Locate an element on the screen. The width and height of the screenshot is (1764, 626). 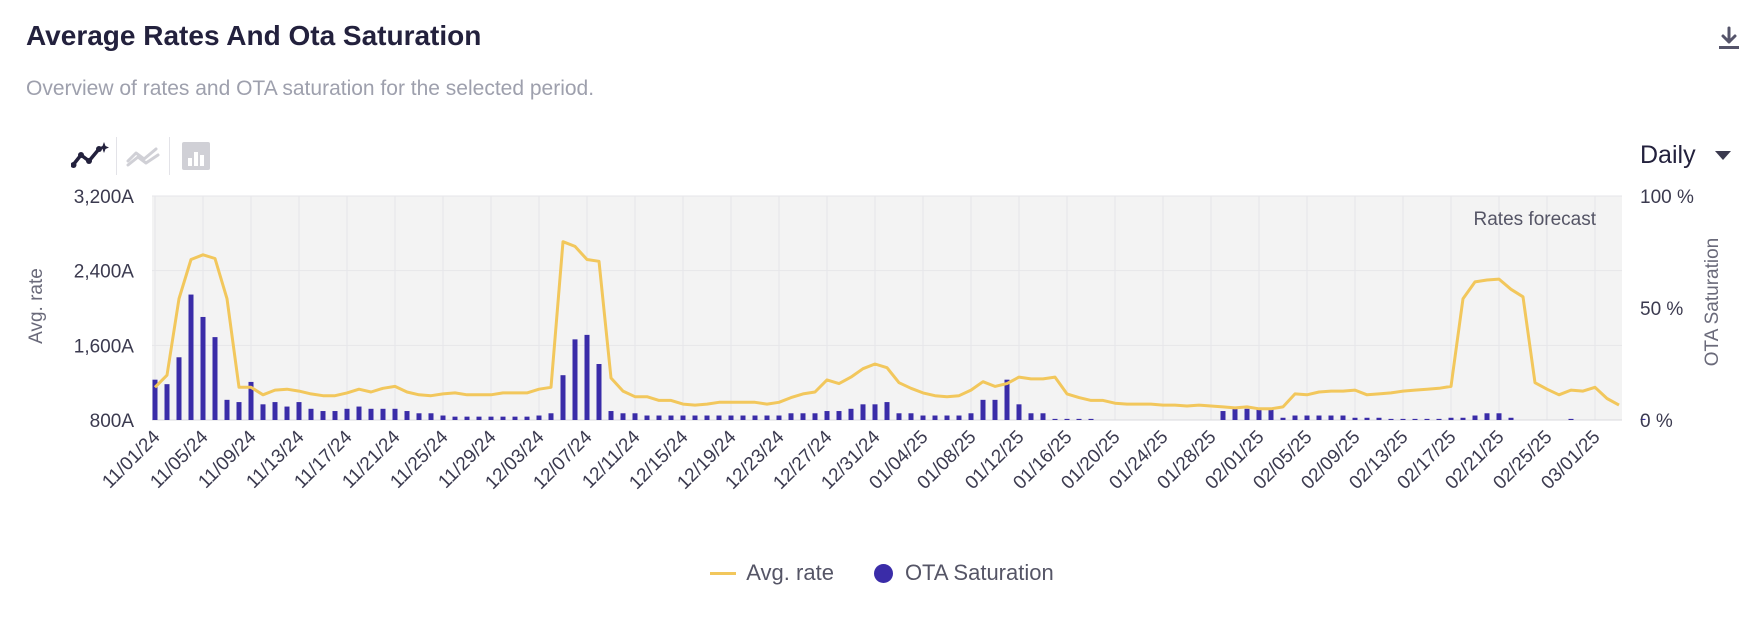
y-tick-label: 1,600A is located at coordinates (104, 346).